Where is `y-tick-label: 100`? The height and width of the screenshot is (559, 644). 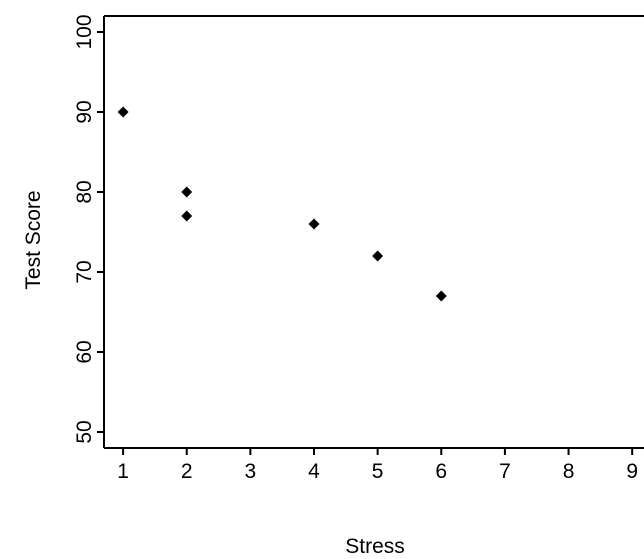 y-tick-label: 100 is located at coordinates (84, 31).